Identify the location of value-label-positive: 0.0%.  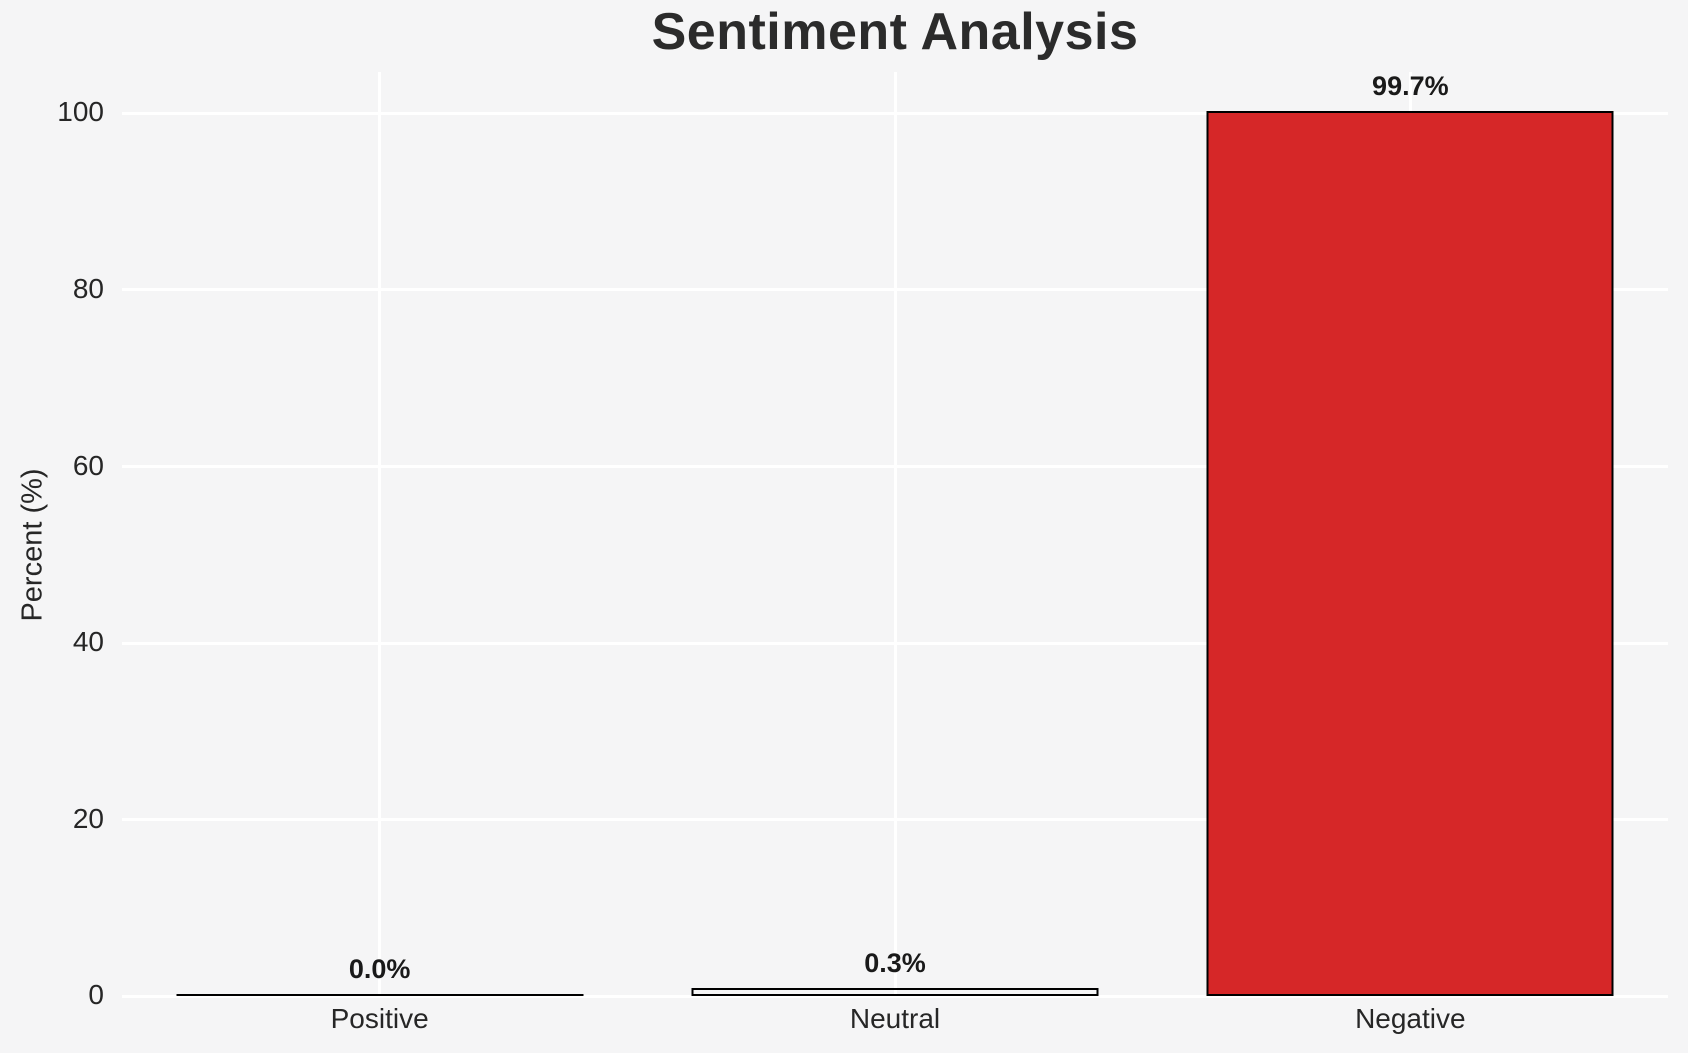
(379, 968).